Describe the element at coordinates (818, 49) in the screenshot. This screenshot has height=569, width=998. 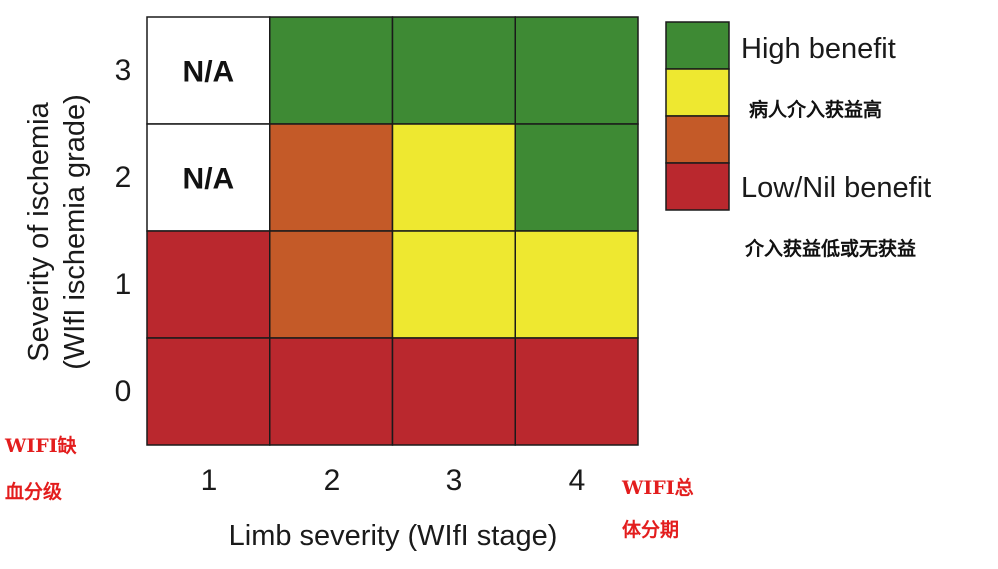
I see `legend-label-high: High benefit` at that location.